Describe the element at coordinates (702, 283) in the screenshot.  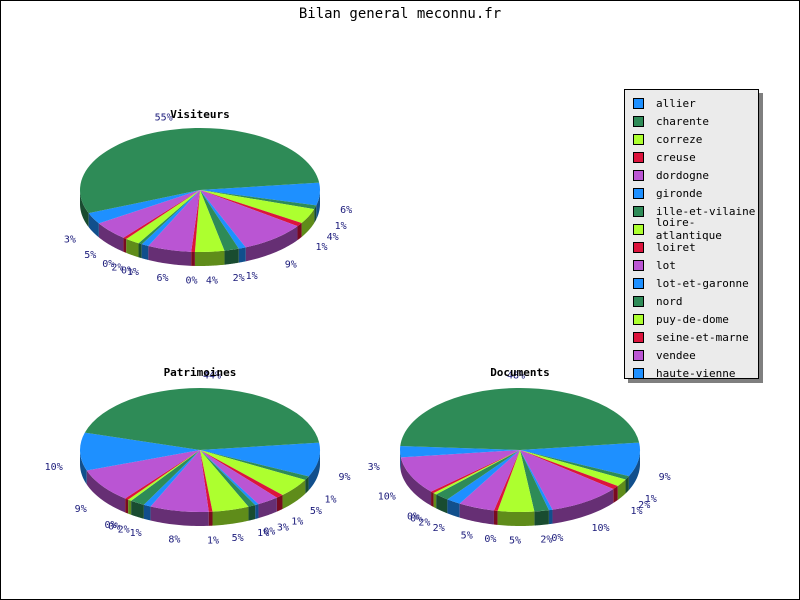
I see `legend-label: lot-et-garonne` at that location.